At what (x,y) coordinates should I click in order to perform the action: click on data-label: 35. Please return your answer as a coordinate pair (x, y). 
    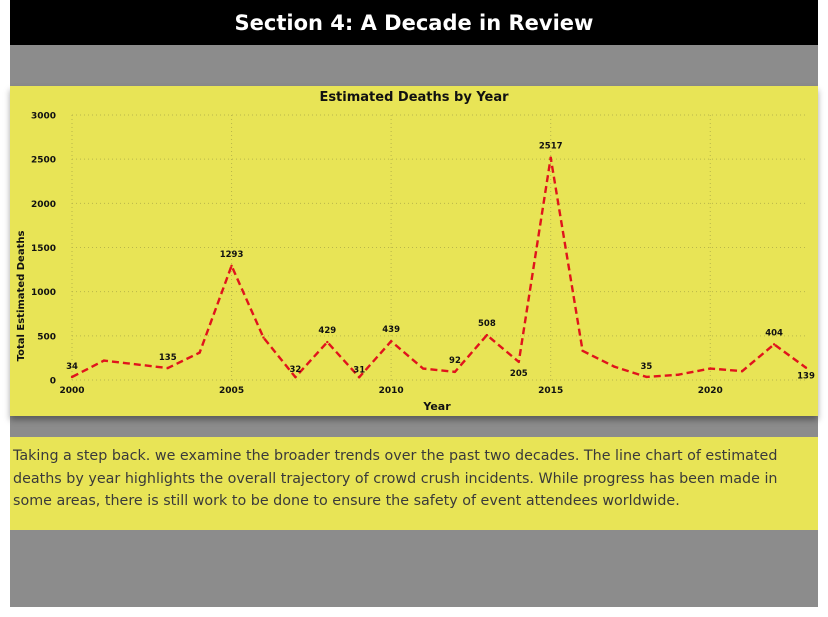
    Looking at the image, I should click on (647, 367).